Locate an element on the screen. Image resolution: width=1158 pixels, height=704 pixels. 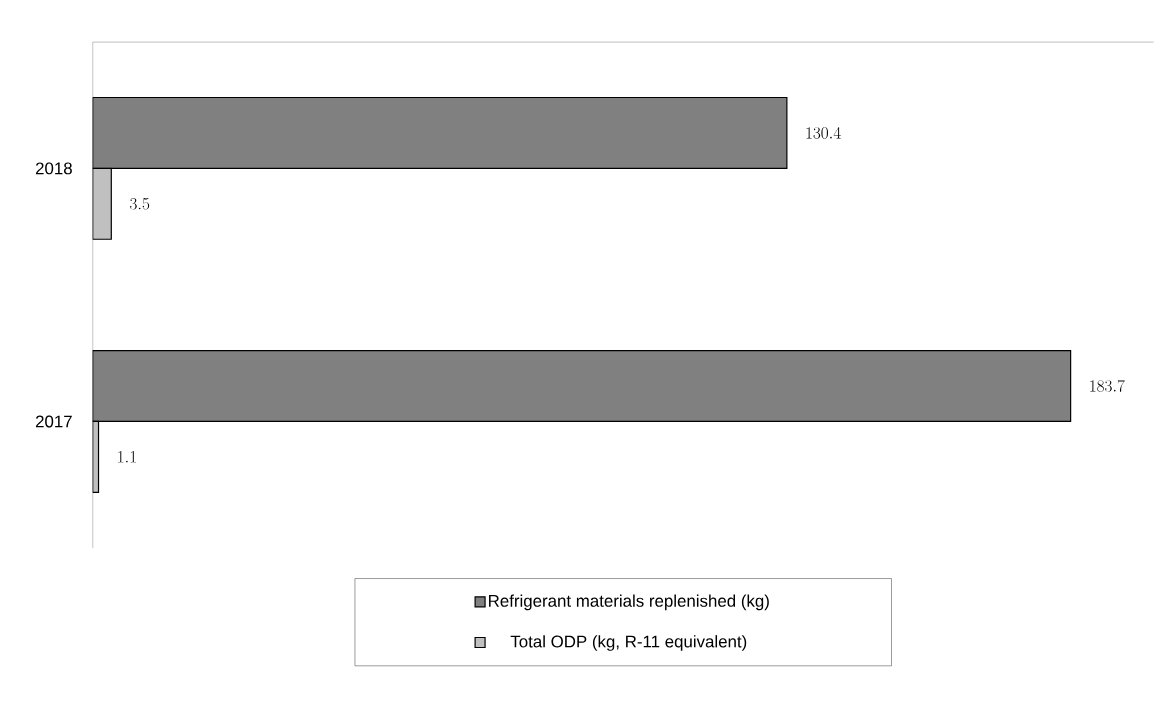
legend-label: Refrigerant materials replenished (kg) is located at coordinates (629, 602).